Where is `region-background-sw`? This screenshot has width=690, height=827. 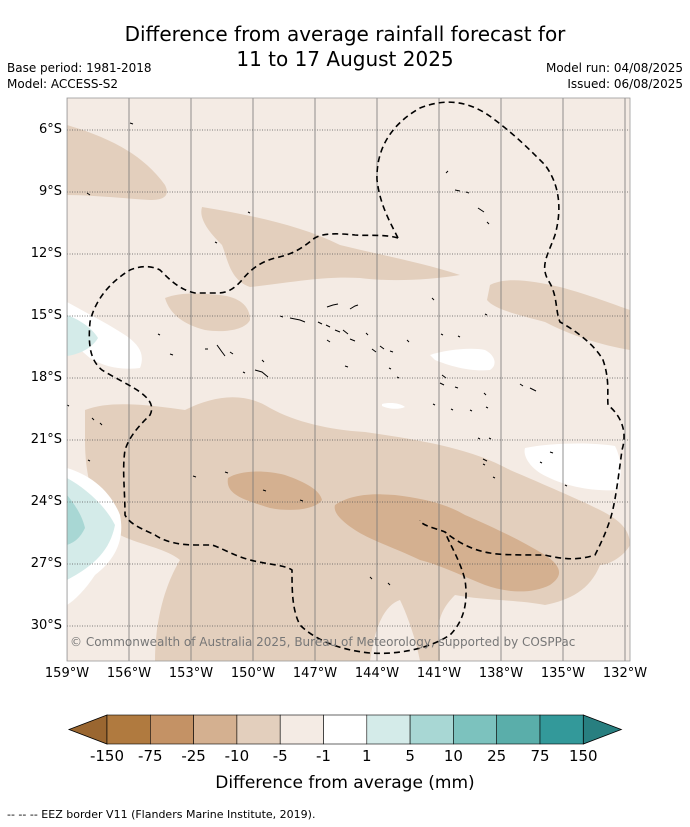
region-background-sw is located at coordinates (120, 625).